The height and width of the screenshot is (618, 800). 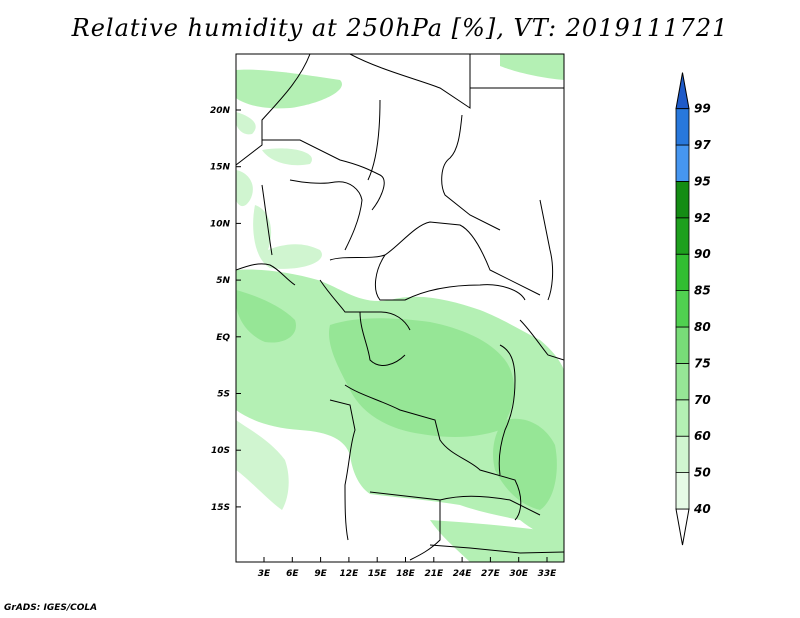 I want to click on humidity-patch-north-east, so click(x=532, y=67).